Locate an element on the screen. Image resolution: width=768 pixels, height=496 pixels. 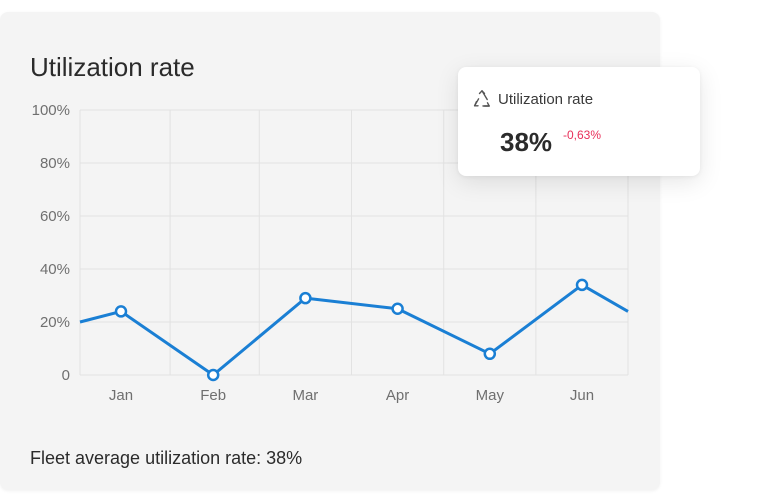
series-line is located at coordinates (354, 330).